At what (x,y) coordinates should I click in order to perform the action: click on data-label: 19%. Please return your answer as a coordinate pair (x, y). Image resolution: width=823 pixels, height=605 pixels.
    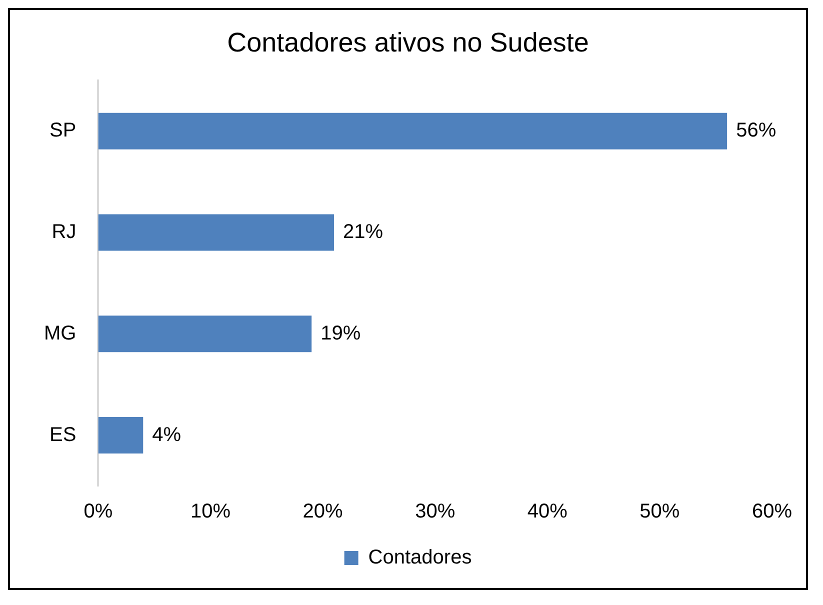
    Looking at the image, I should click on (340, 333).